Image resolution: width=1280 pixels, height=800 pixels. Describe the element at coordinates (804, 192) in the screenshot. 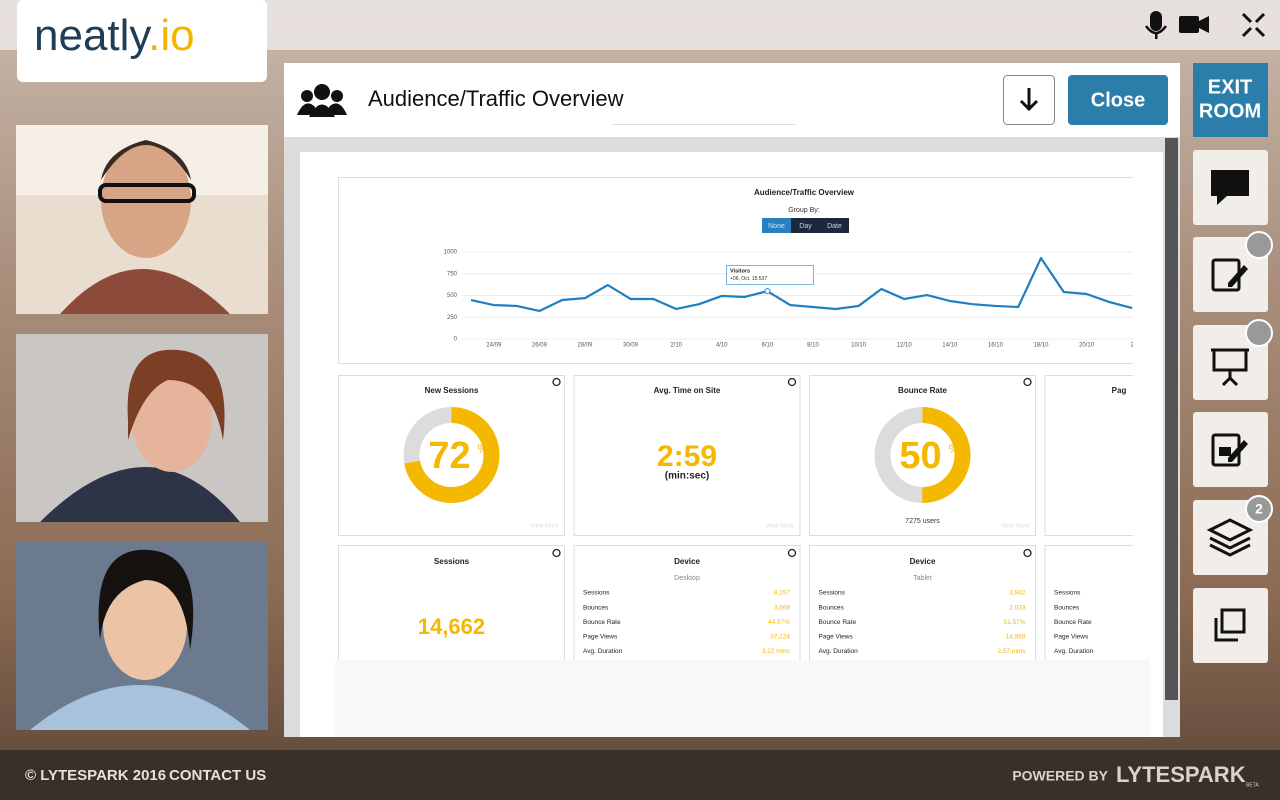

I see `chart-title: Audience/Traffic Overview` at that location.